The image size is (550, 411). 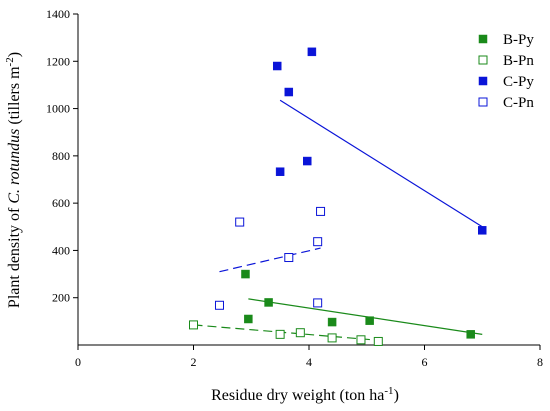 I want to click on x-tick-label: 4, so click(x=309, y=362).